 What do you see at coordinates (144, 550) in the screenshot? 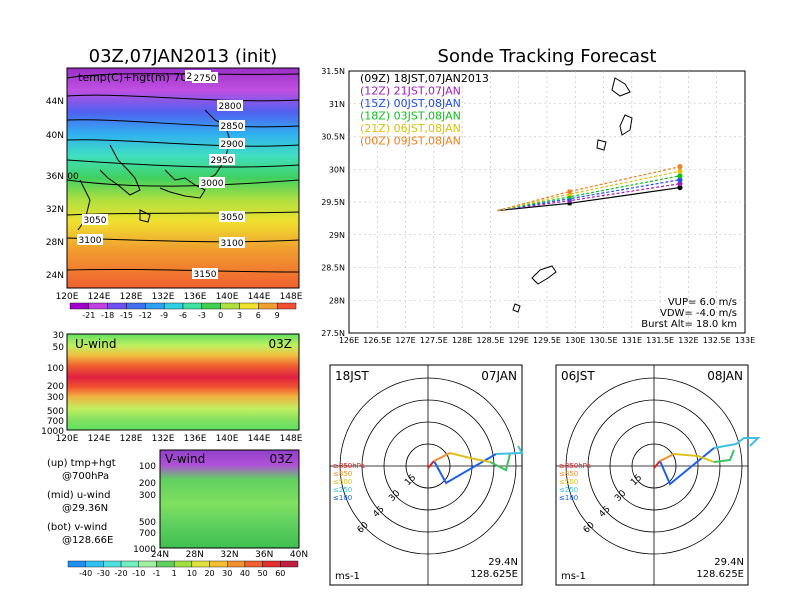
I see `v-pressure-tick: 1000` at bounding box center [144, 550].